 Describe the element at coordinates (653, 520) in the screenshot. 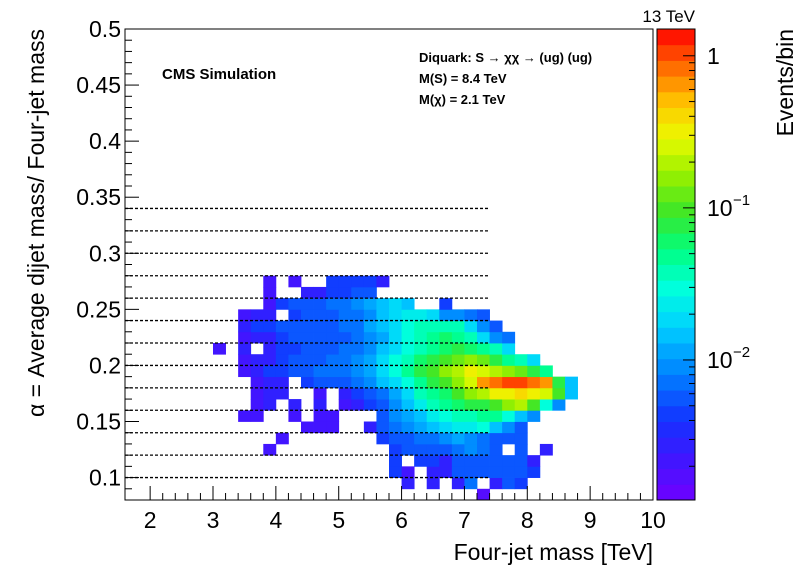

I see `x-tick-label: 10` at that location.